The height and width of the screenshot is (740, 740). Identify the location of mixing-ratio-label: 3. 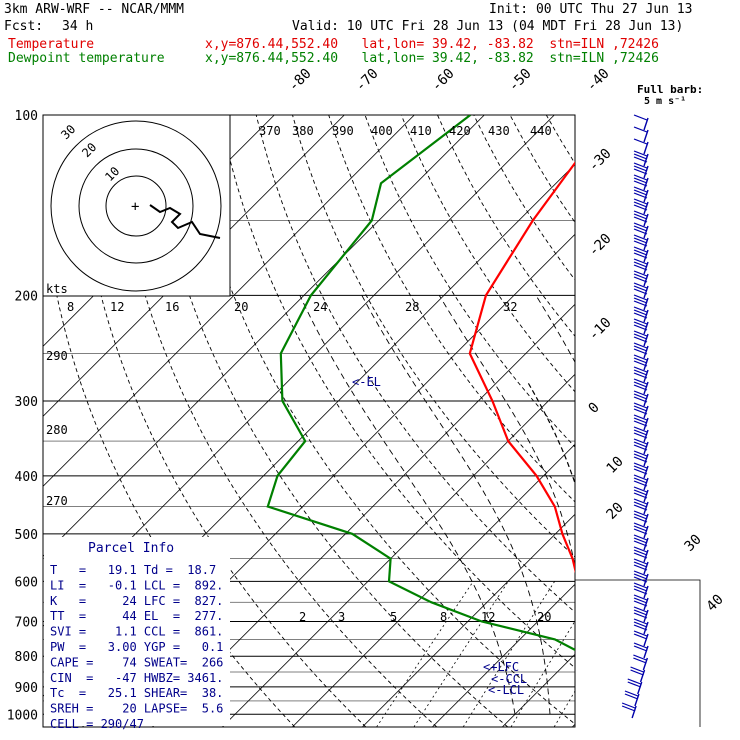
(341, 617).